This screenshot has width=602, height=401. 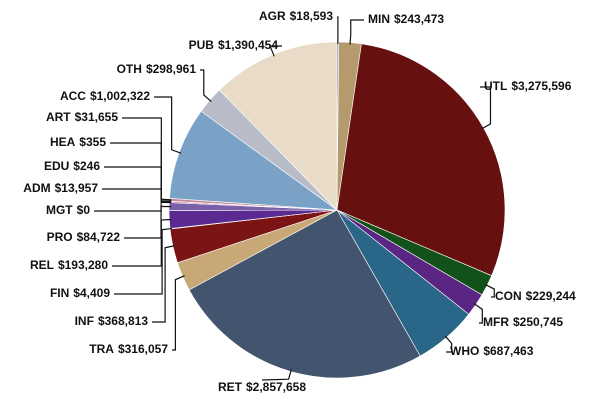 I want to click on slice-label: MGT $0, so click(x=68, y=210).